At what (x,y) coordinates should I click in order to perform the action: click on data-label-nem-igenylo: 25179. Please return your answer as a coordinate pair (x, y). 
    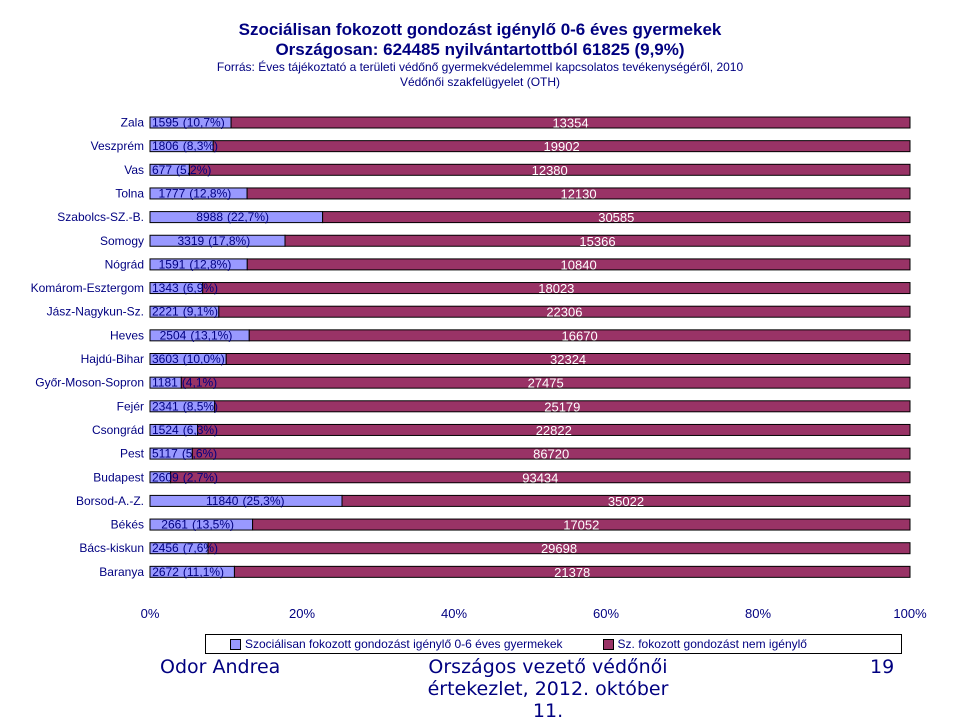
    Looking at the image, I should click on (562, 406).